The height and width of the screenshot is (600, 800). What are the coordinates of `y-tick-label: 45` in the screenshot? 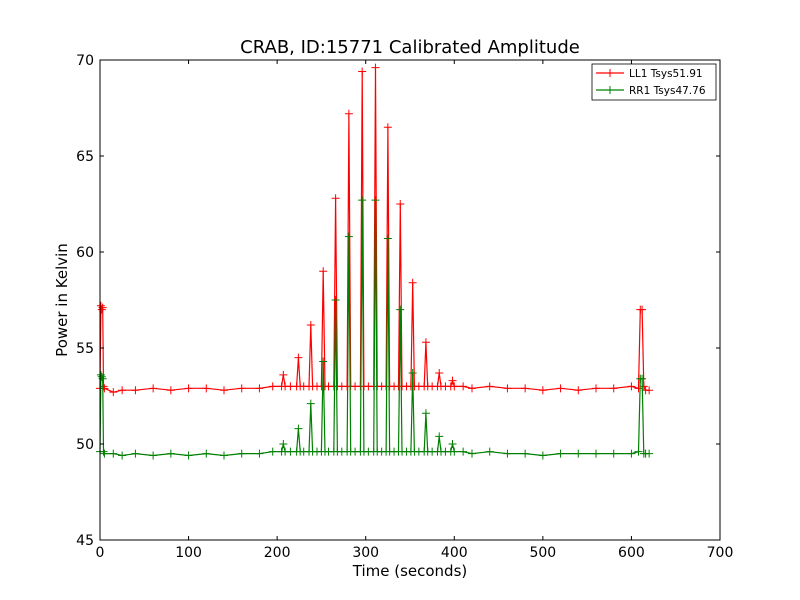 It's located at (85, 541).